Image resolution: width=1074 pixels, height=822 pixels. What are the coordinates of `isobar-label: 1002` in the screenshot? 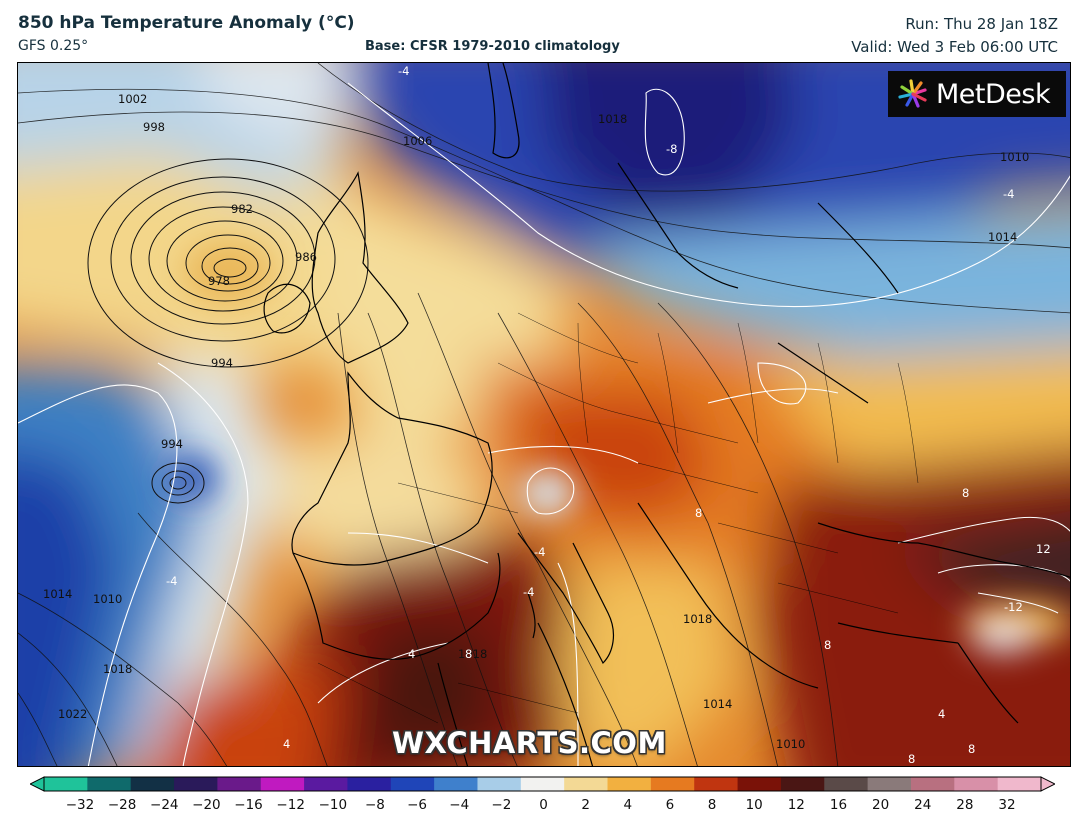 It's located at (132, 99).